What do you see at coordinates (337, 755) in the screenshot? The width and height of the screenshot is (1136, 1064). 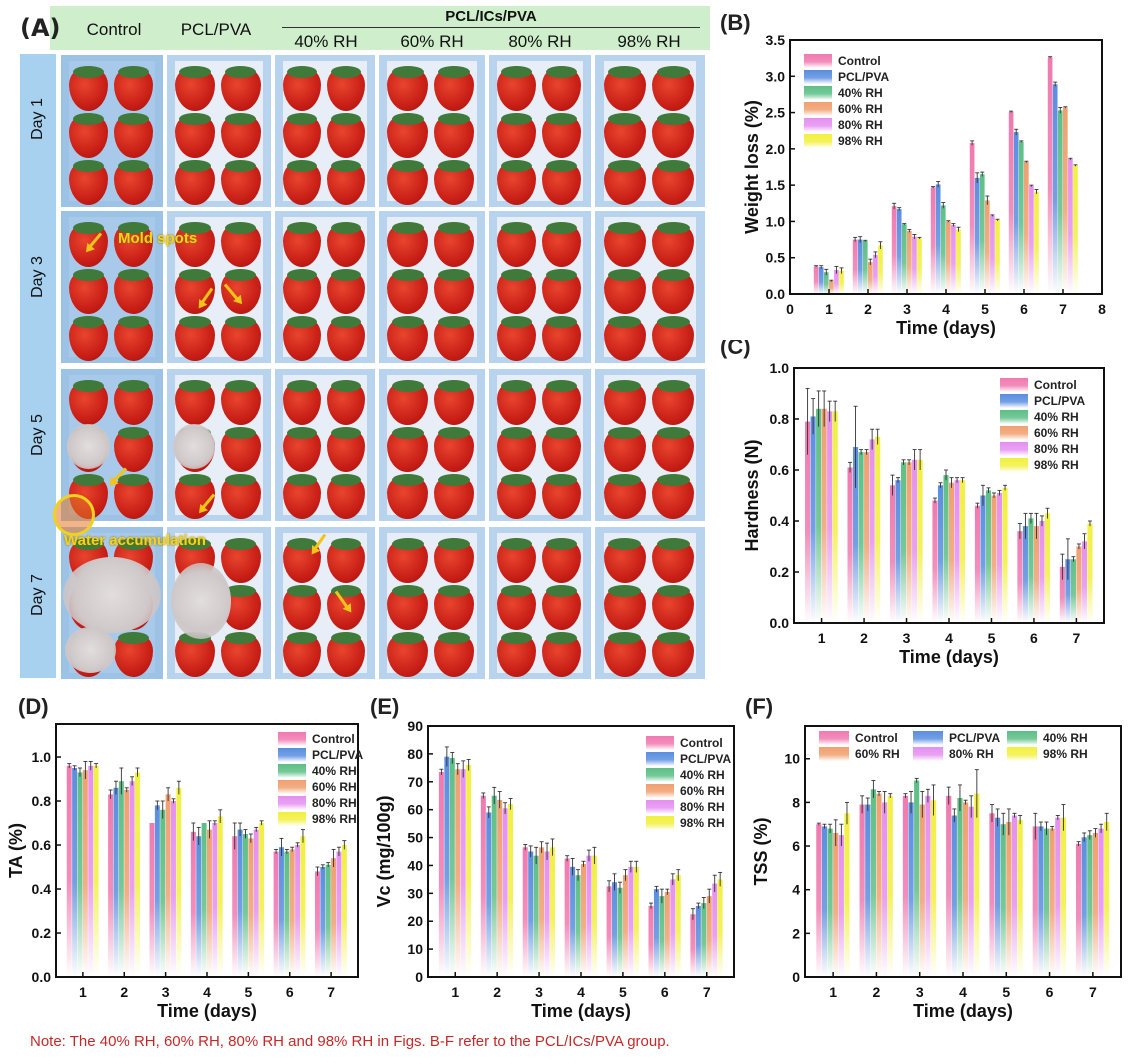 I see `legend-label: PCL/PVA` at bounding box center [337, 755].